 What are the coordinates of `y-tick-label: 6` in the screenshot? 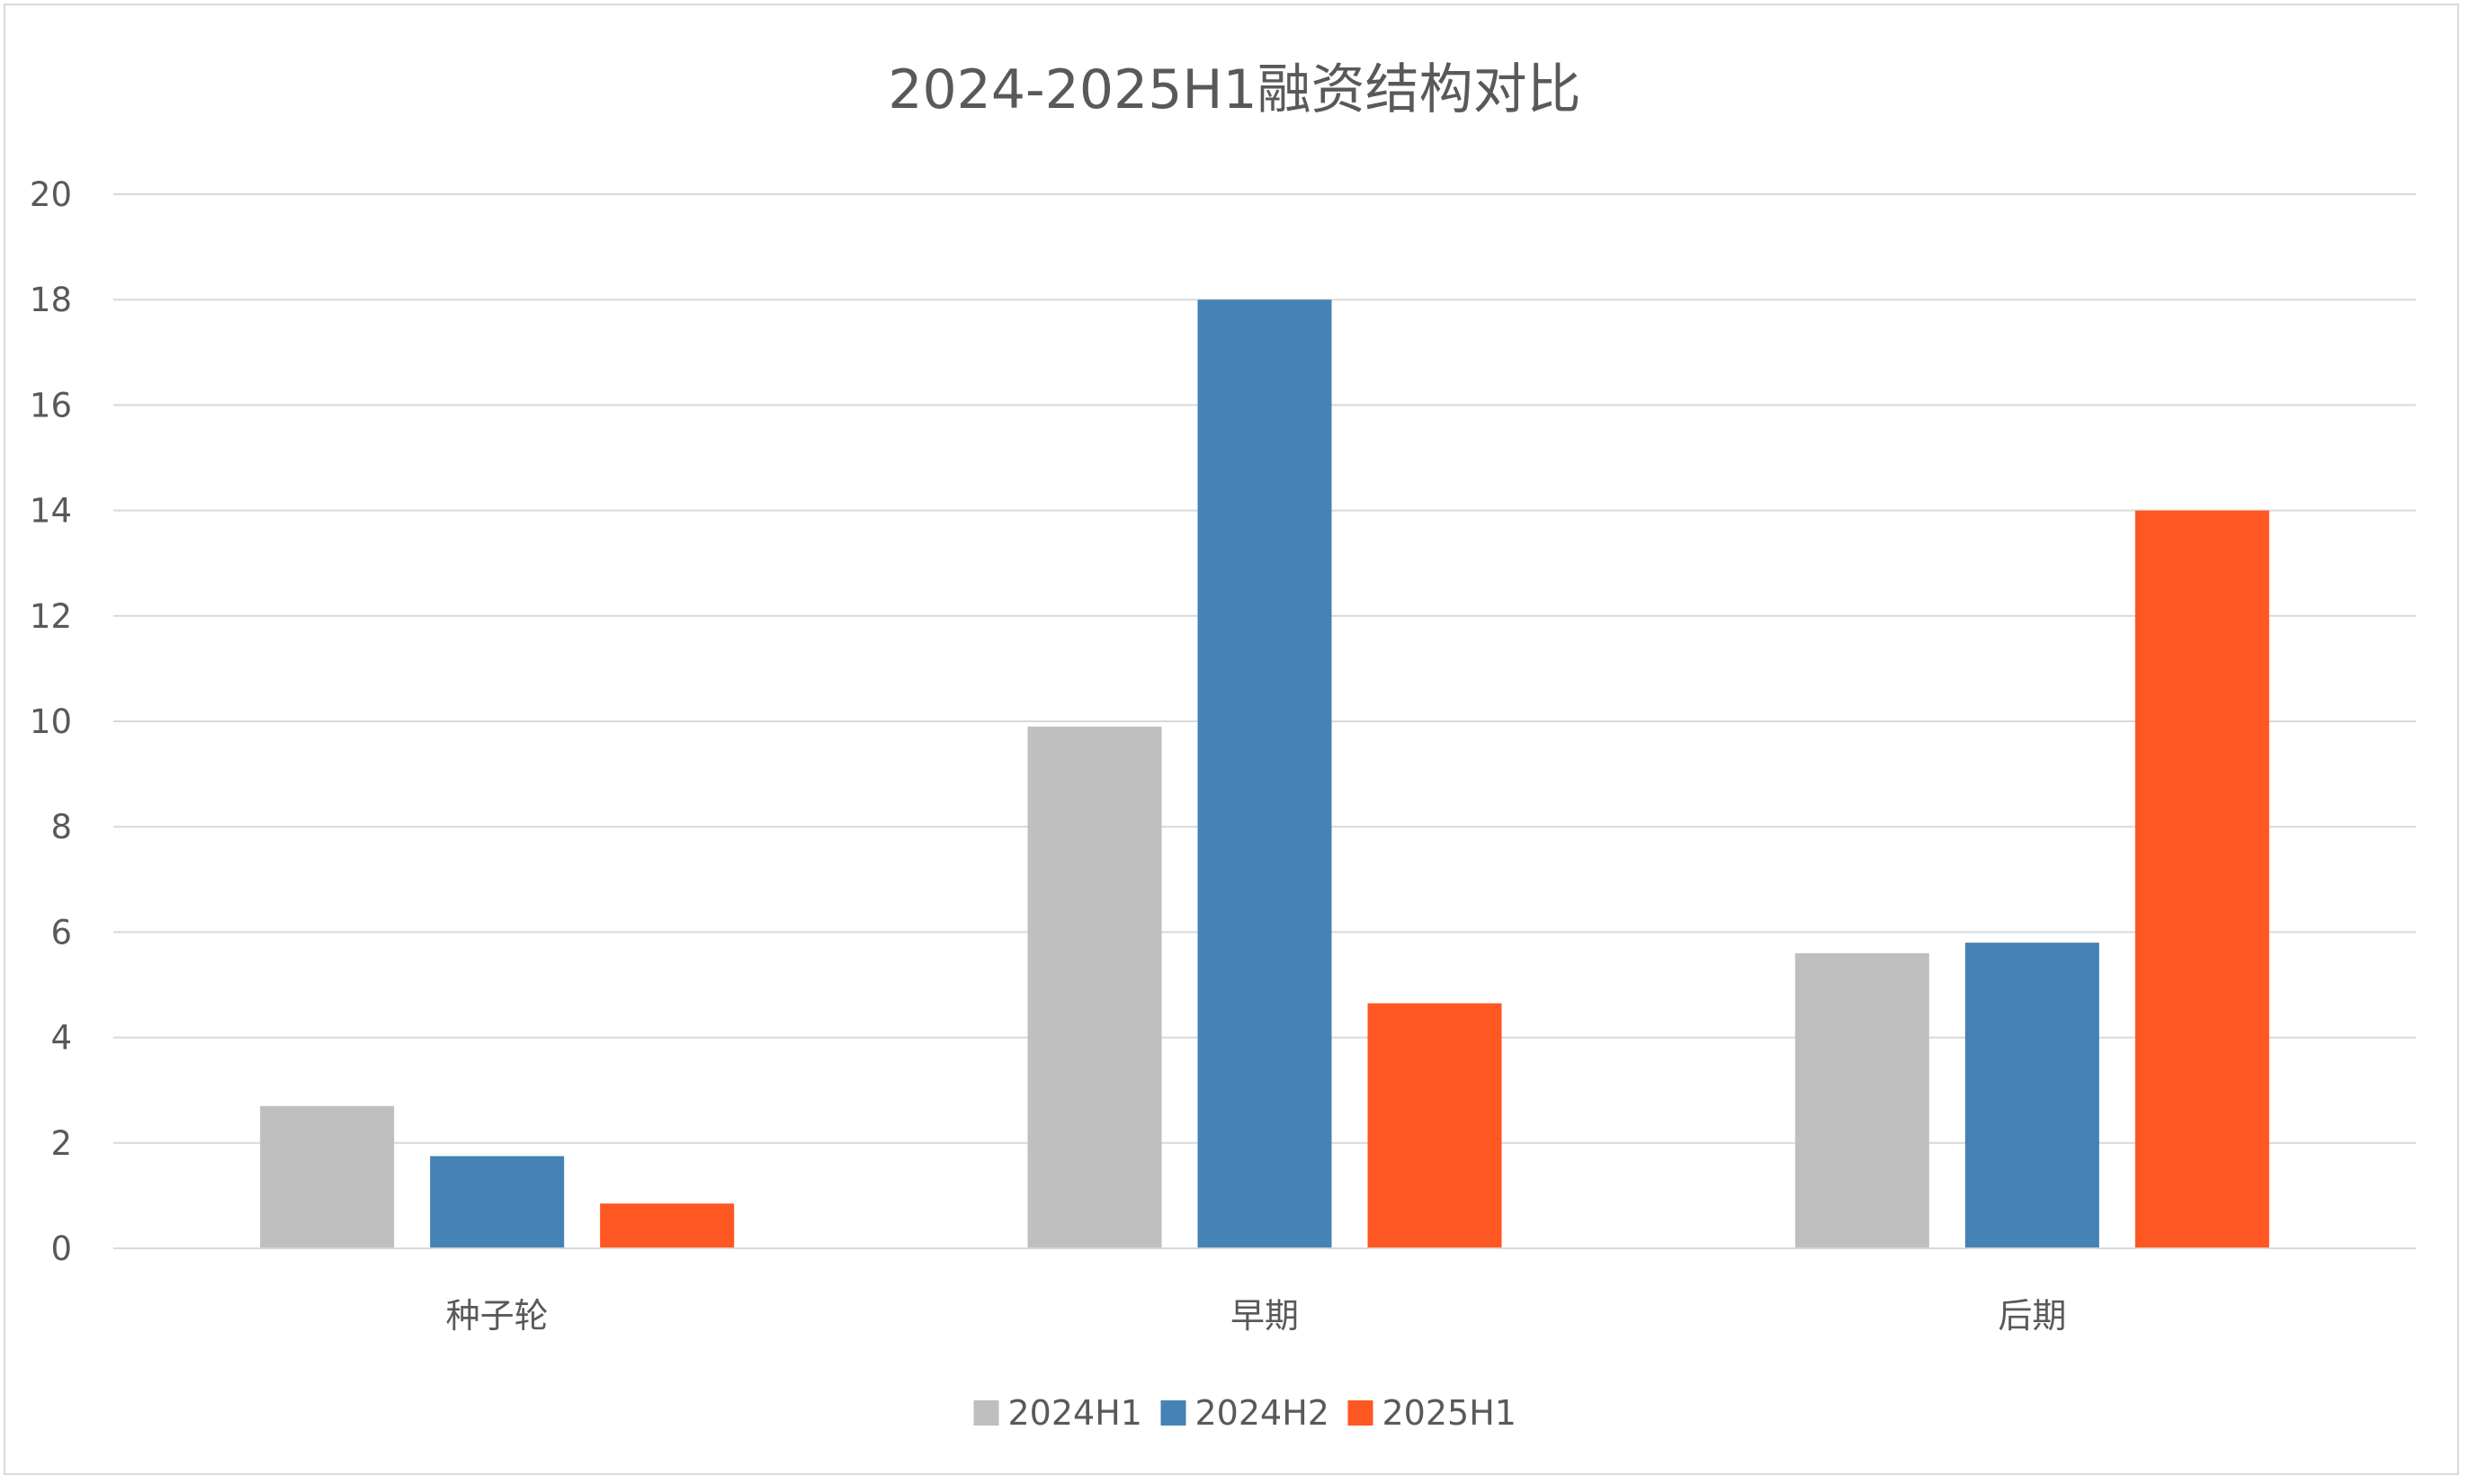 It's located at (61, 932).